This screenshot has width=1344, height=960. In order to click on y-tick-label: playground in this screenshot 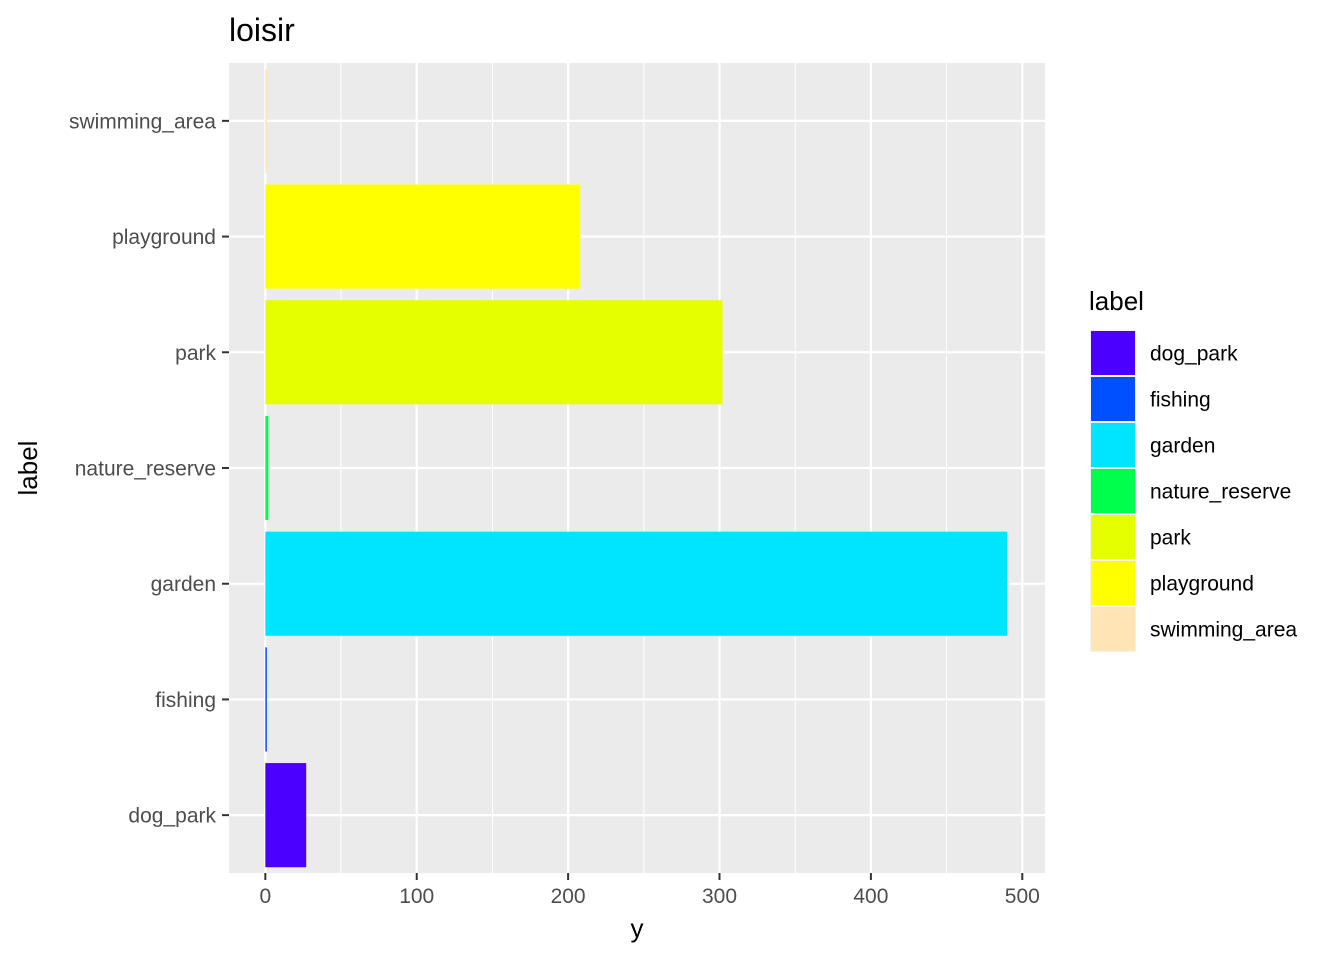, I will do `click(164, 237)`.